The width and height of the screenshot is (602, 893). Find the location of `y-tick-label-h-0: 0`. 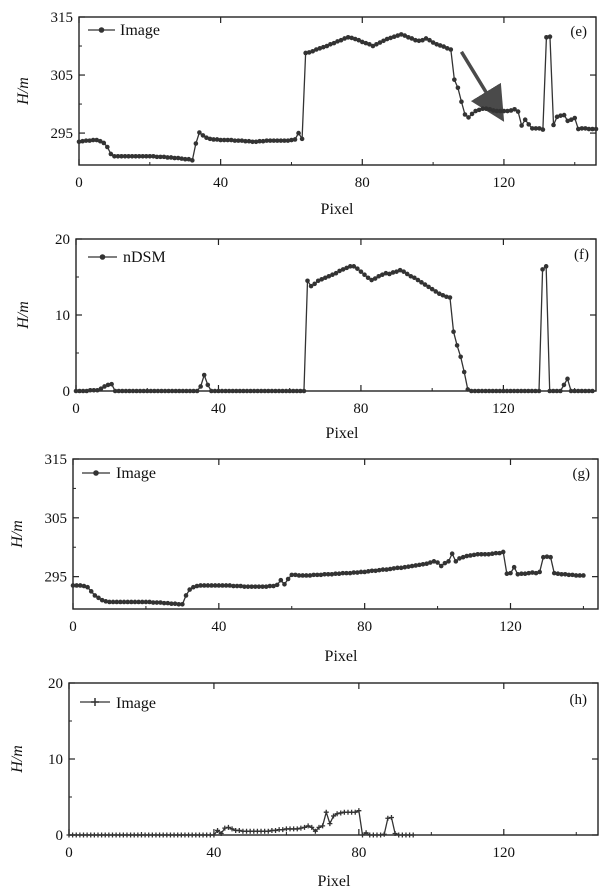

y-tick-label-h-0: 0 is located at coordinates (60, 836).